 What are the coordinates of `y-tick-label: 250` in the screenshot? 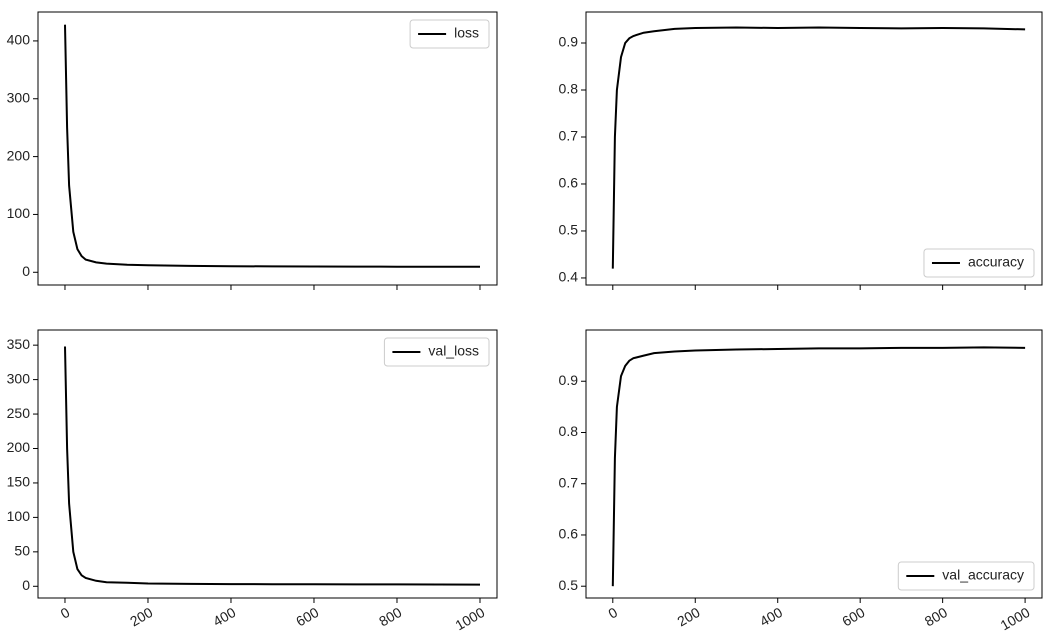 It's located at (19, 413).